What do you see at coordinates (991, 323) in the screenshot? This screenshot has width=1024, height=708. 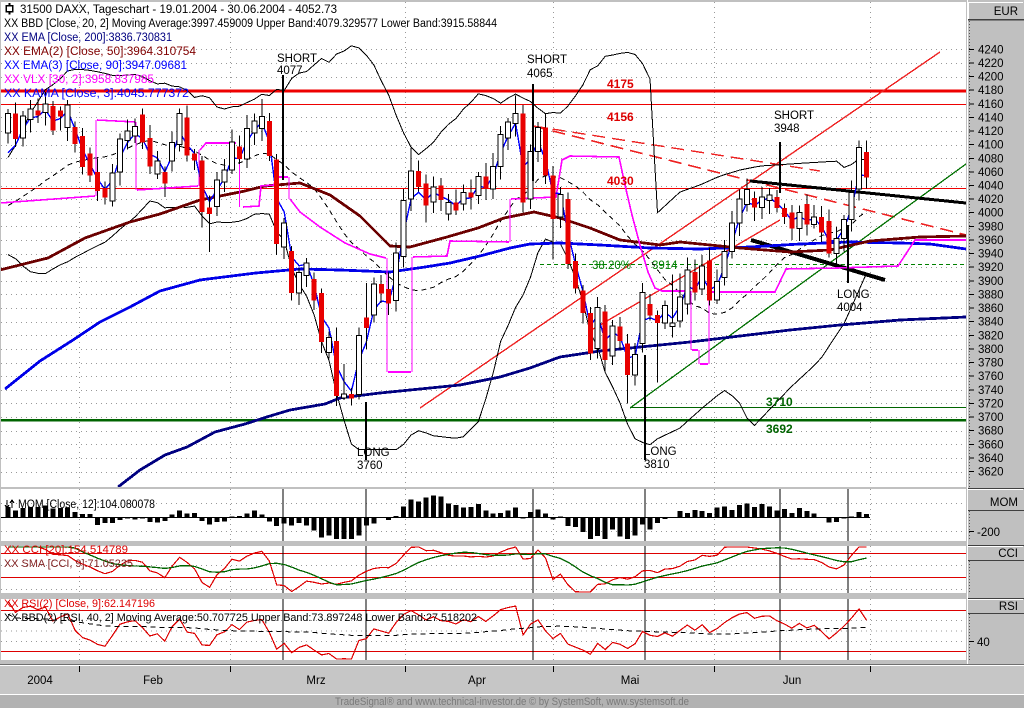 I see `svg-text: 3840` at bounding box center [991, 323].